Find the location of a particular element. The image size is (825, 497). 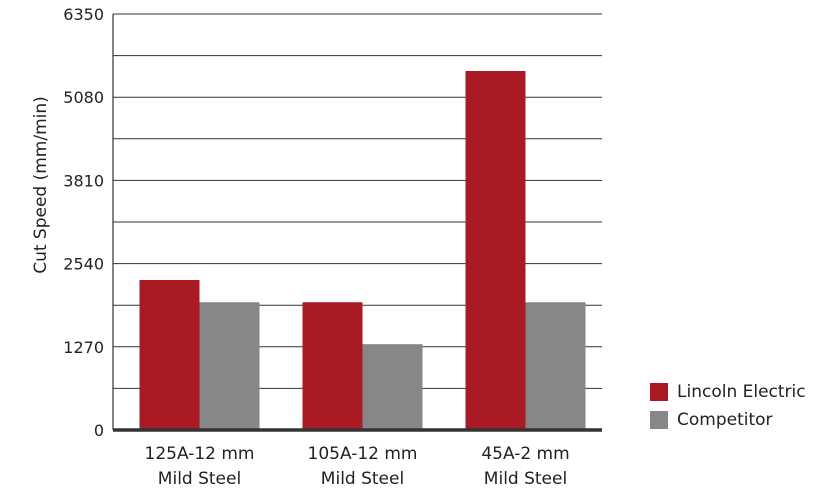

legend-label-competitor: Competitor is located at coordinates (725, 420).